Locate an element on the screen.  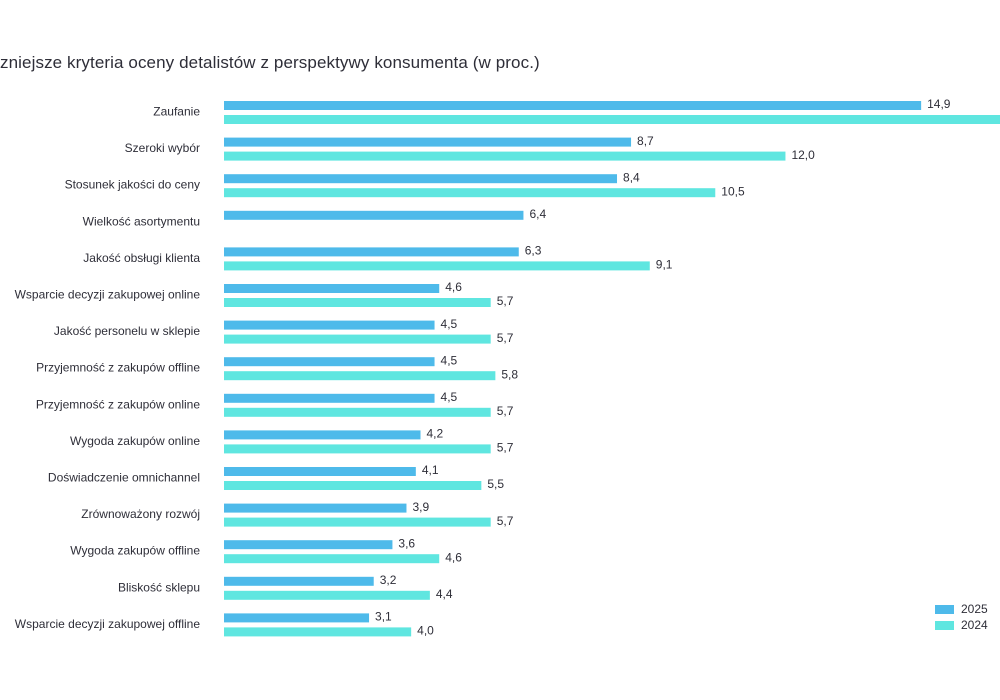
value-label-2025: 3,1 is located at coordinates (383, 617).